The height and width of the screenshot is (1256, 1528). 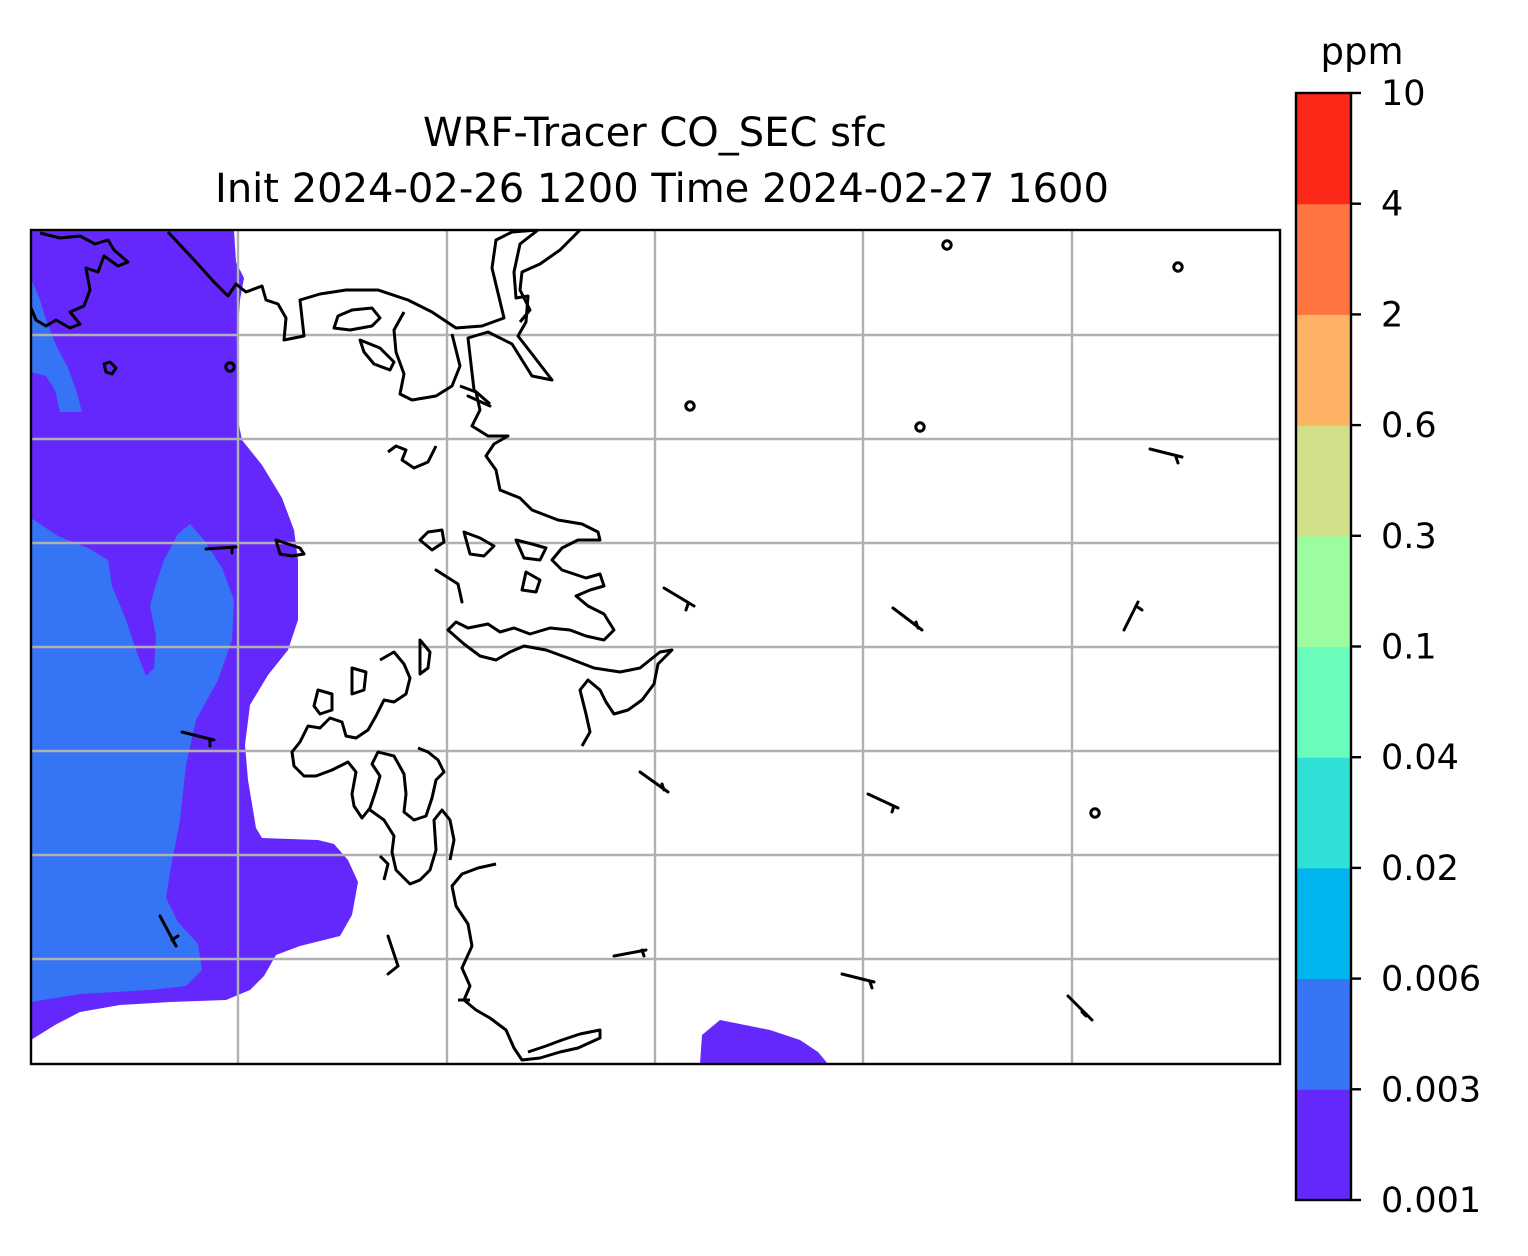 I want to click on colorbar-tick-label: 0.3, so click(x=1409, y=537).